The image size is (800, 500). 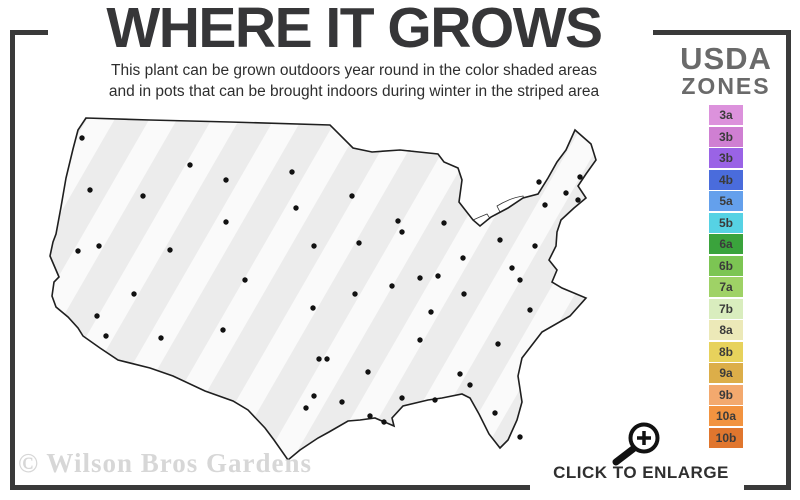 I want to click on magnifier-zoom-plus-icon, so click(x=634, y=440).